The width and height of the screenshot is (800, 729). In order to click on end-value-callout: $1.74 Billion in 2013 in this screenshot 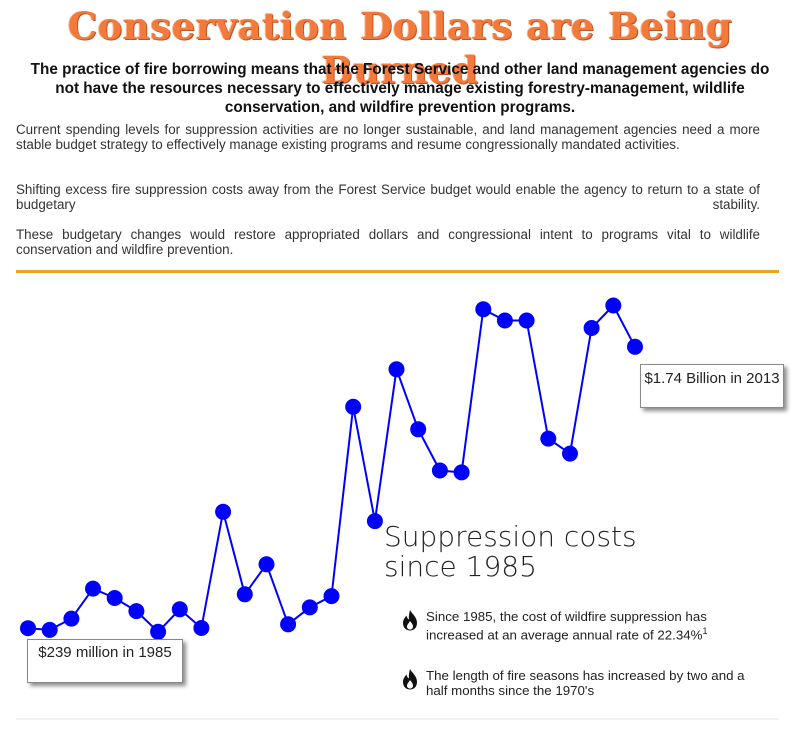, I will do `click(712, 386)`.